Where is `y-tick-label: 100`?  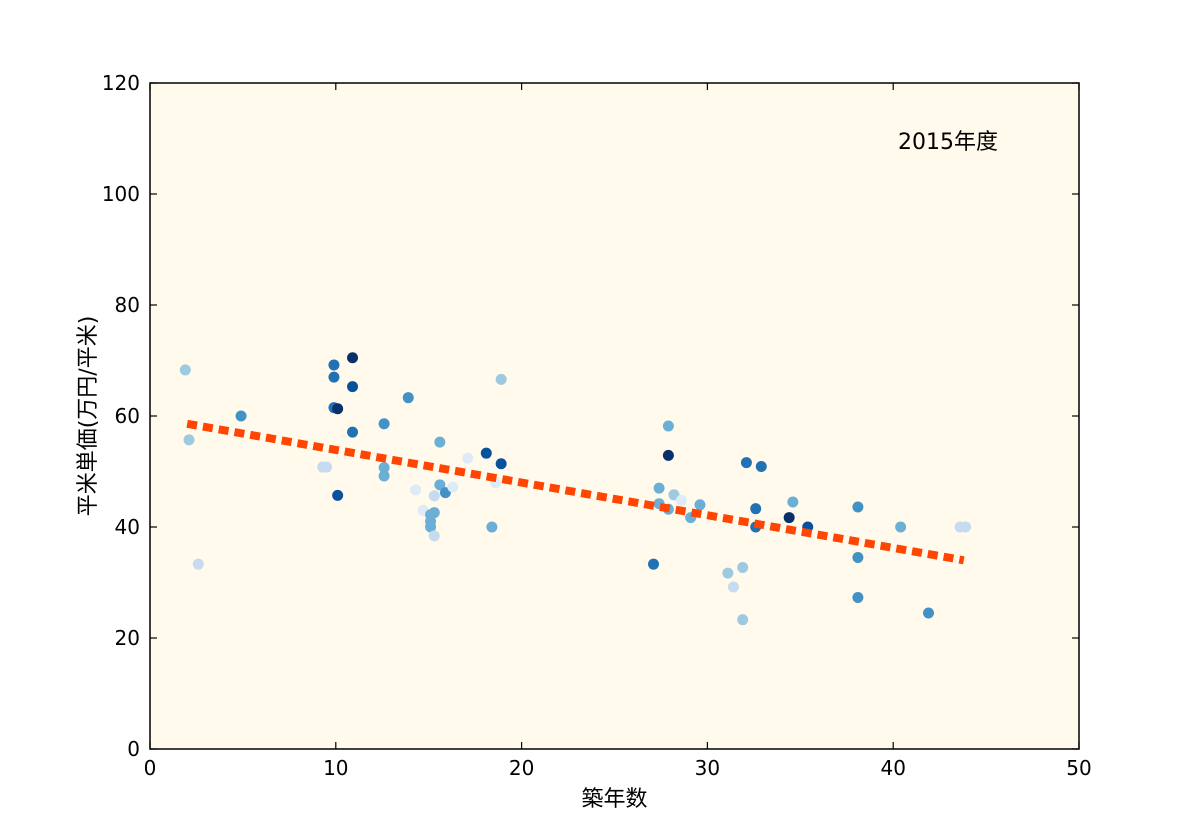
y-tick-label: 100 is located at coordinates (121, 194).